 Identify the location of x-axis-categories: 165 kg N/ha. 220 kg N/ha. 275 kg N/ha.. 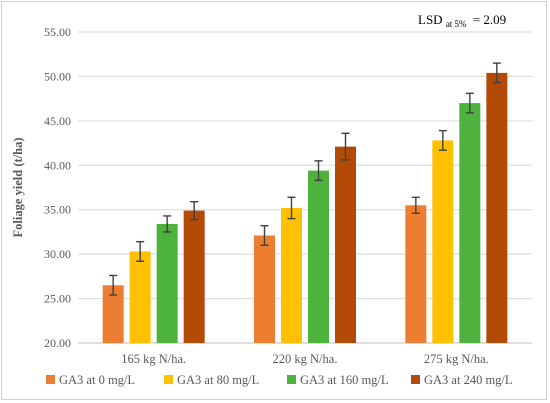
(305, 359).